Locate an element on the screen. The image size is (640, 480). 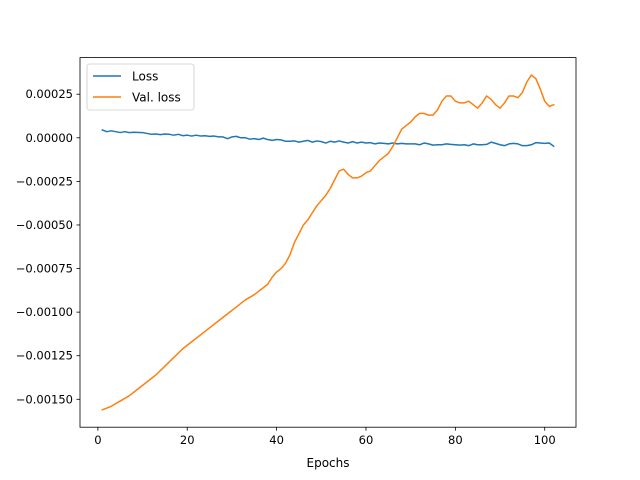
y-tick-label: −0.00100 is located at coordinates (44, 312).